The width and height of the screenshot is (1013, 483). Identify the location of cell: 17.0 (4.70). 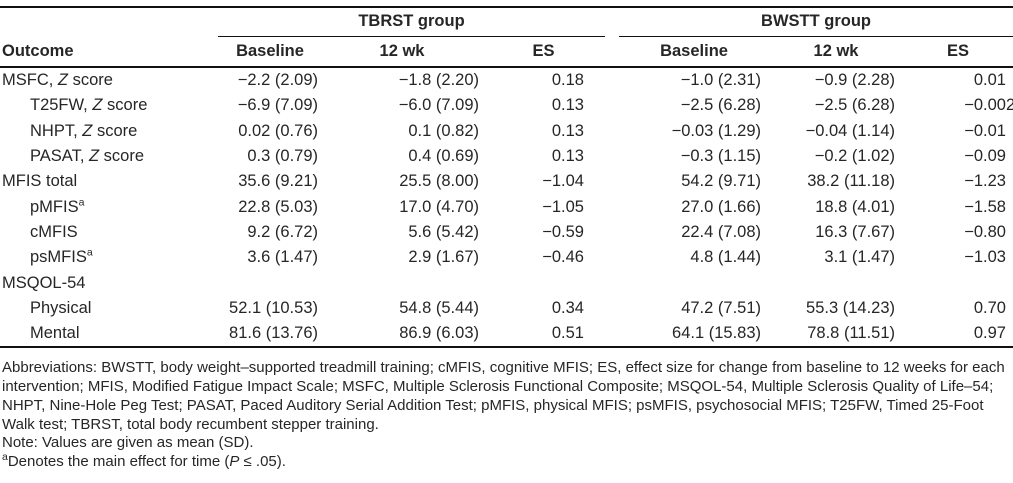
(439, 206).